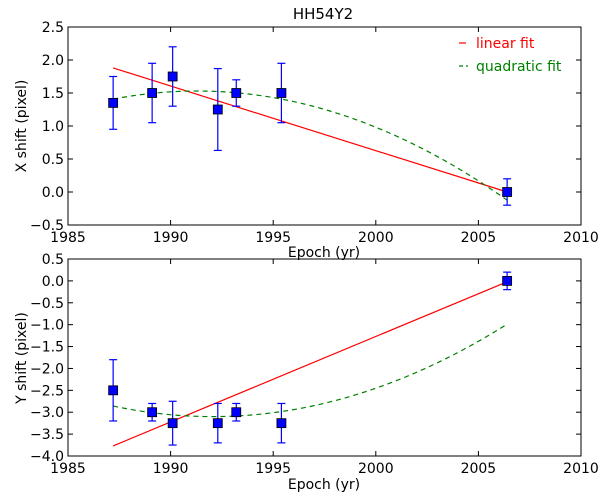 Image resolution: width=613 pixels, height=496 pixels. What do you see at coordinates (47, 435) in the screenshot?
I see `y-tick-label: −3.5` at bounding box center [47, 435].